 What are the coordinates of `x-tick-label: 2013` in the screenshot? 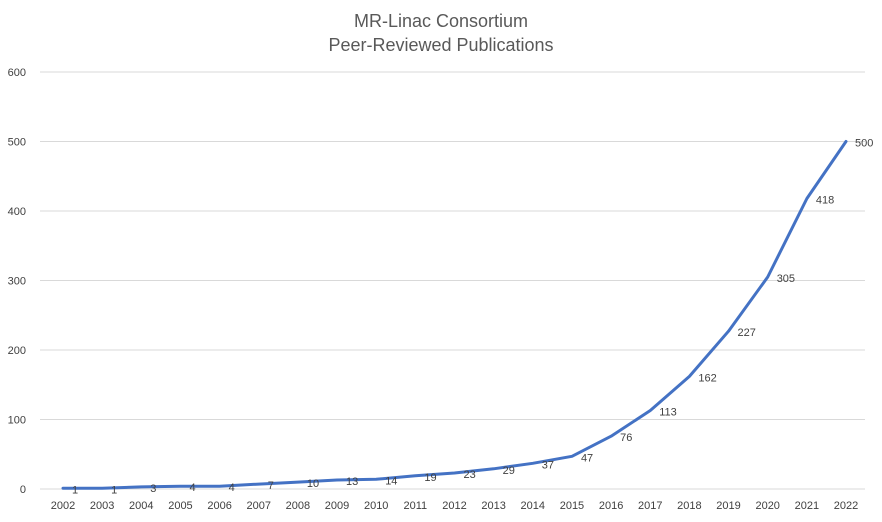 It's located at (493, 506).